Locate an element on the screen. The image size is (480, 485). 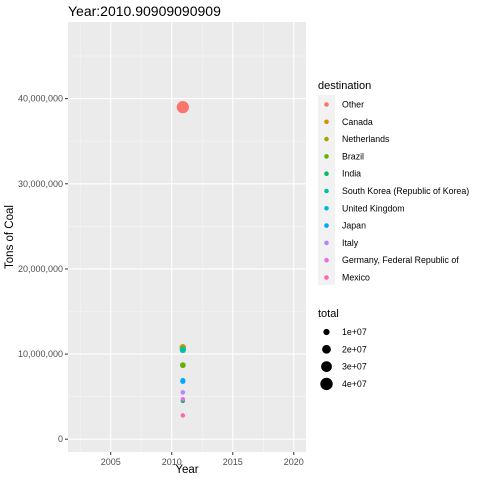
color-legend-title: destination is located at coordinates (344, 86).